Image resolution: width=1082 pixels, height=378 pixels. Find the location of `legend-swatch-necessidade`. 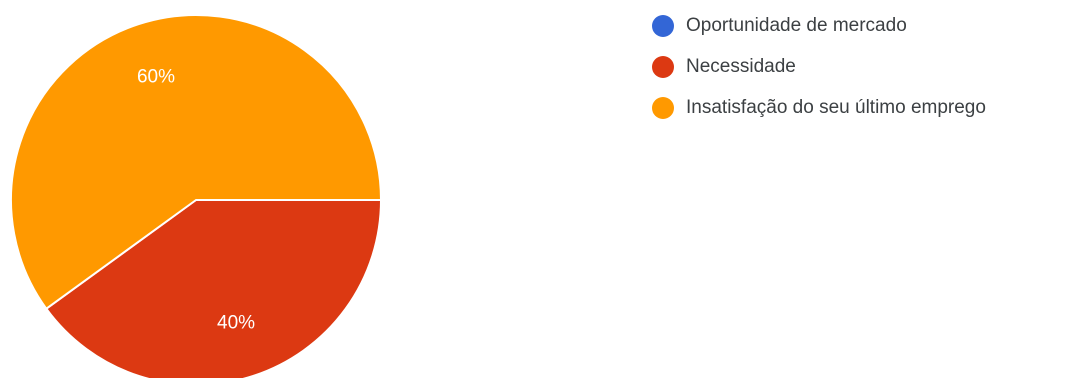

legend-swatch-necessidade is located at coordinates (663, 66).